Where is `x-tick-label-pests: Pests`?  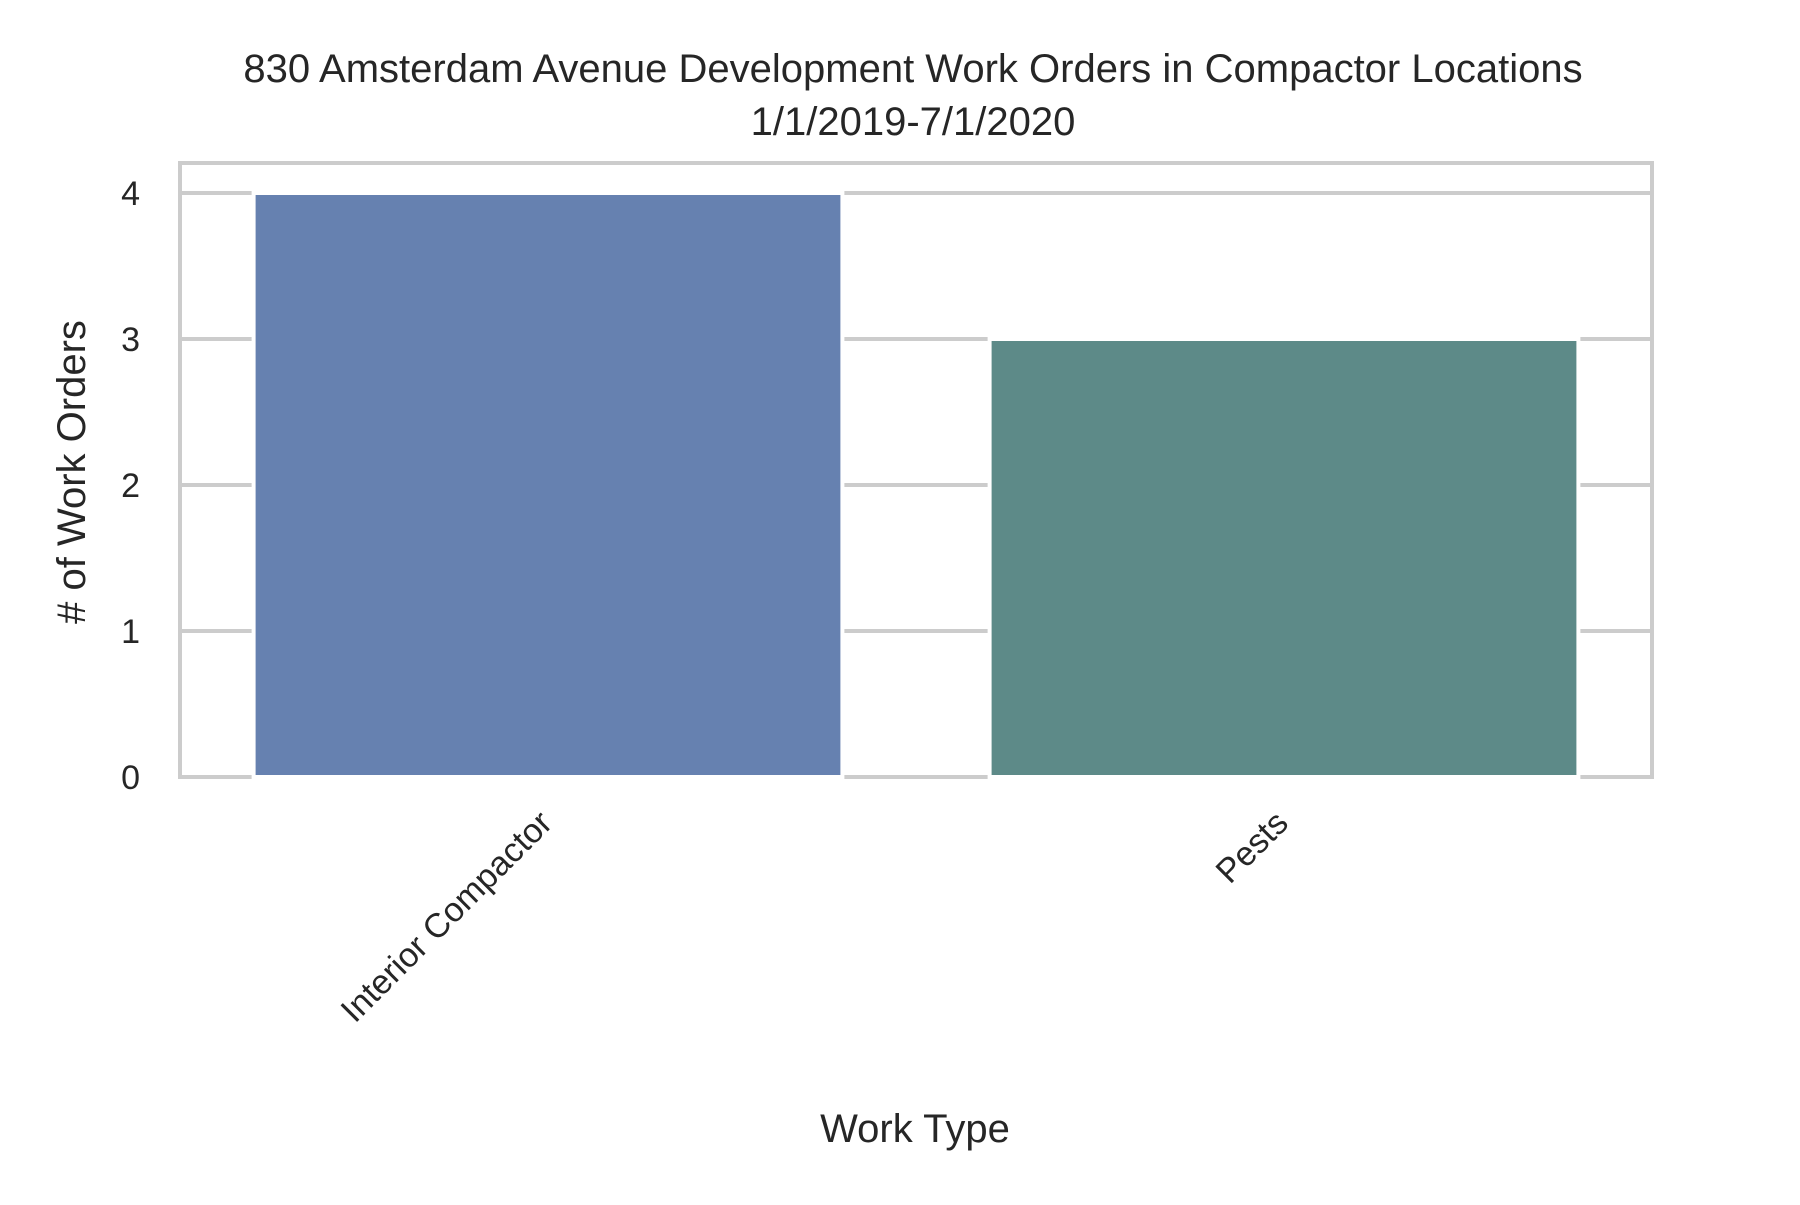 x-tick-label-pests: Pests is located at coordinates (1252, 847).